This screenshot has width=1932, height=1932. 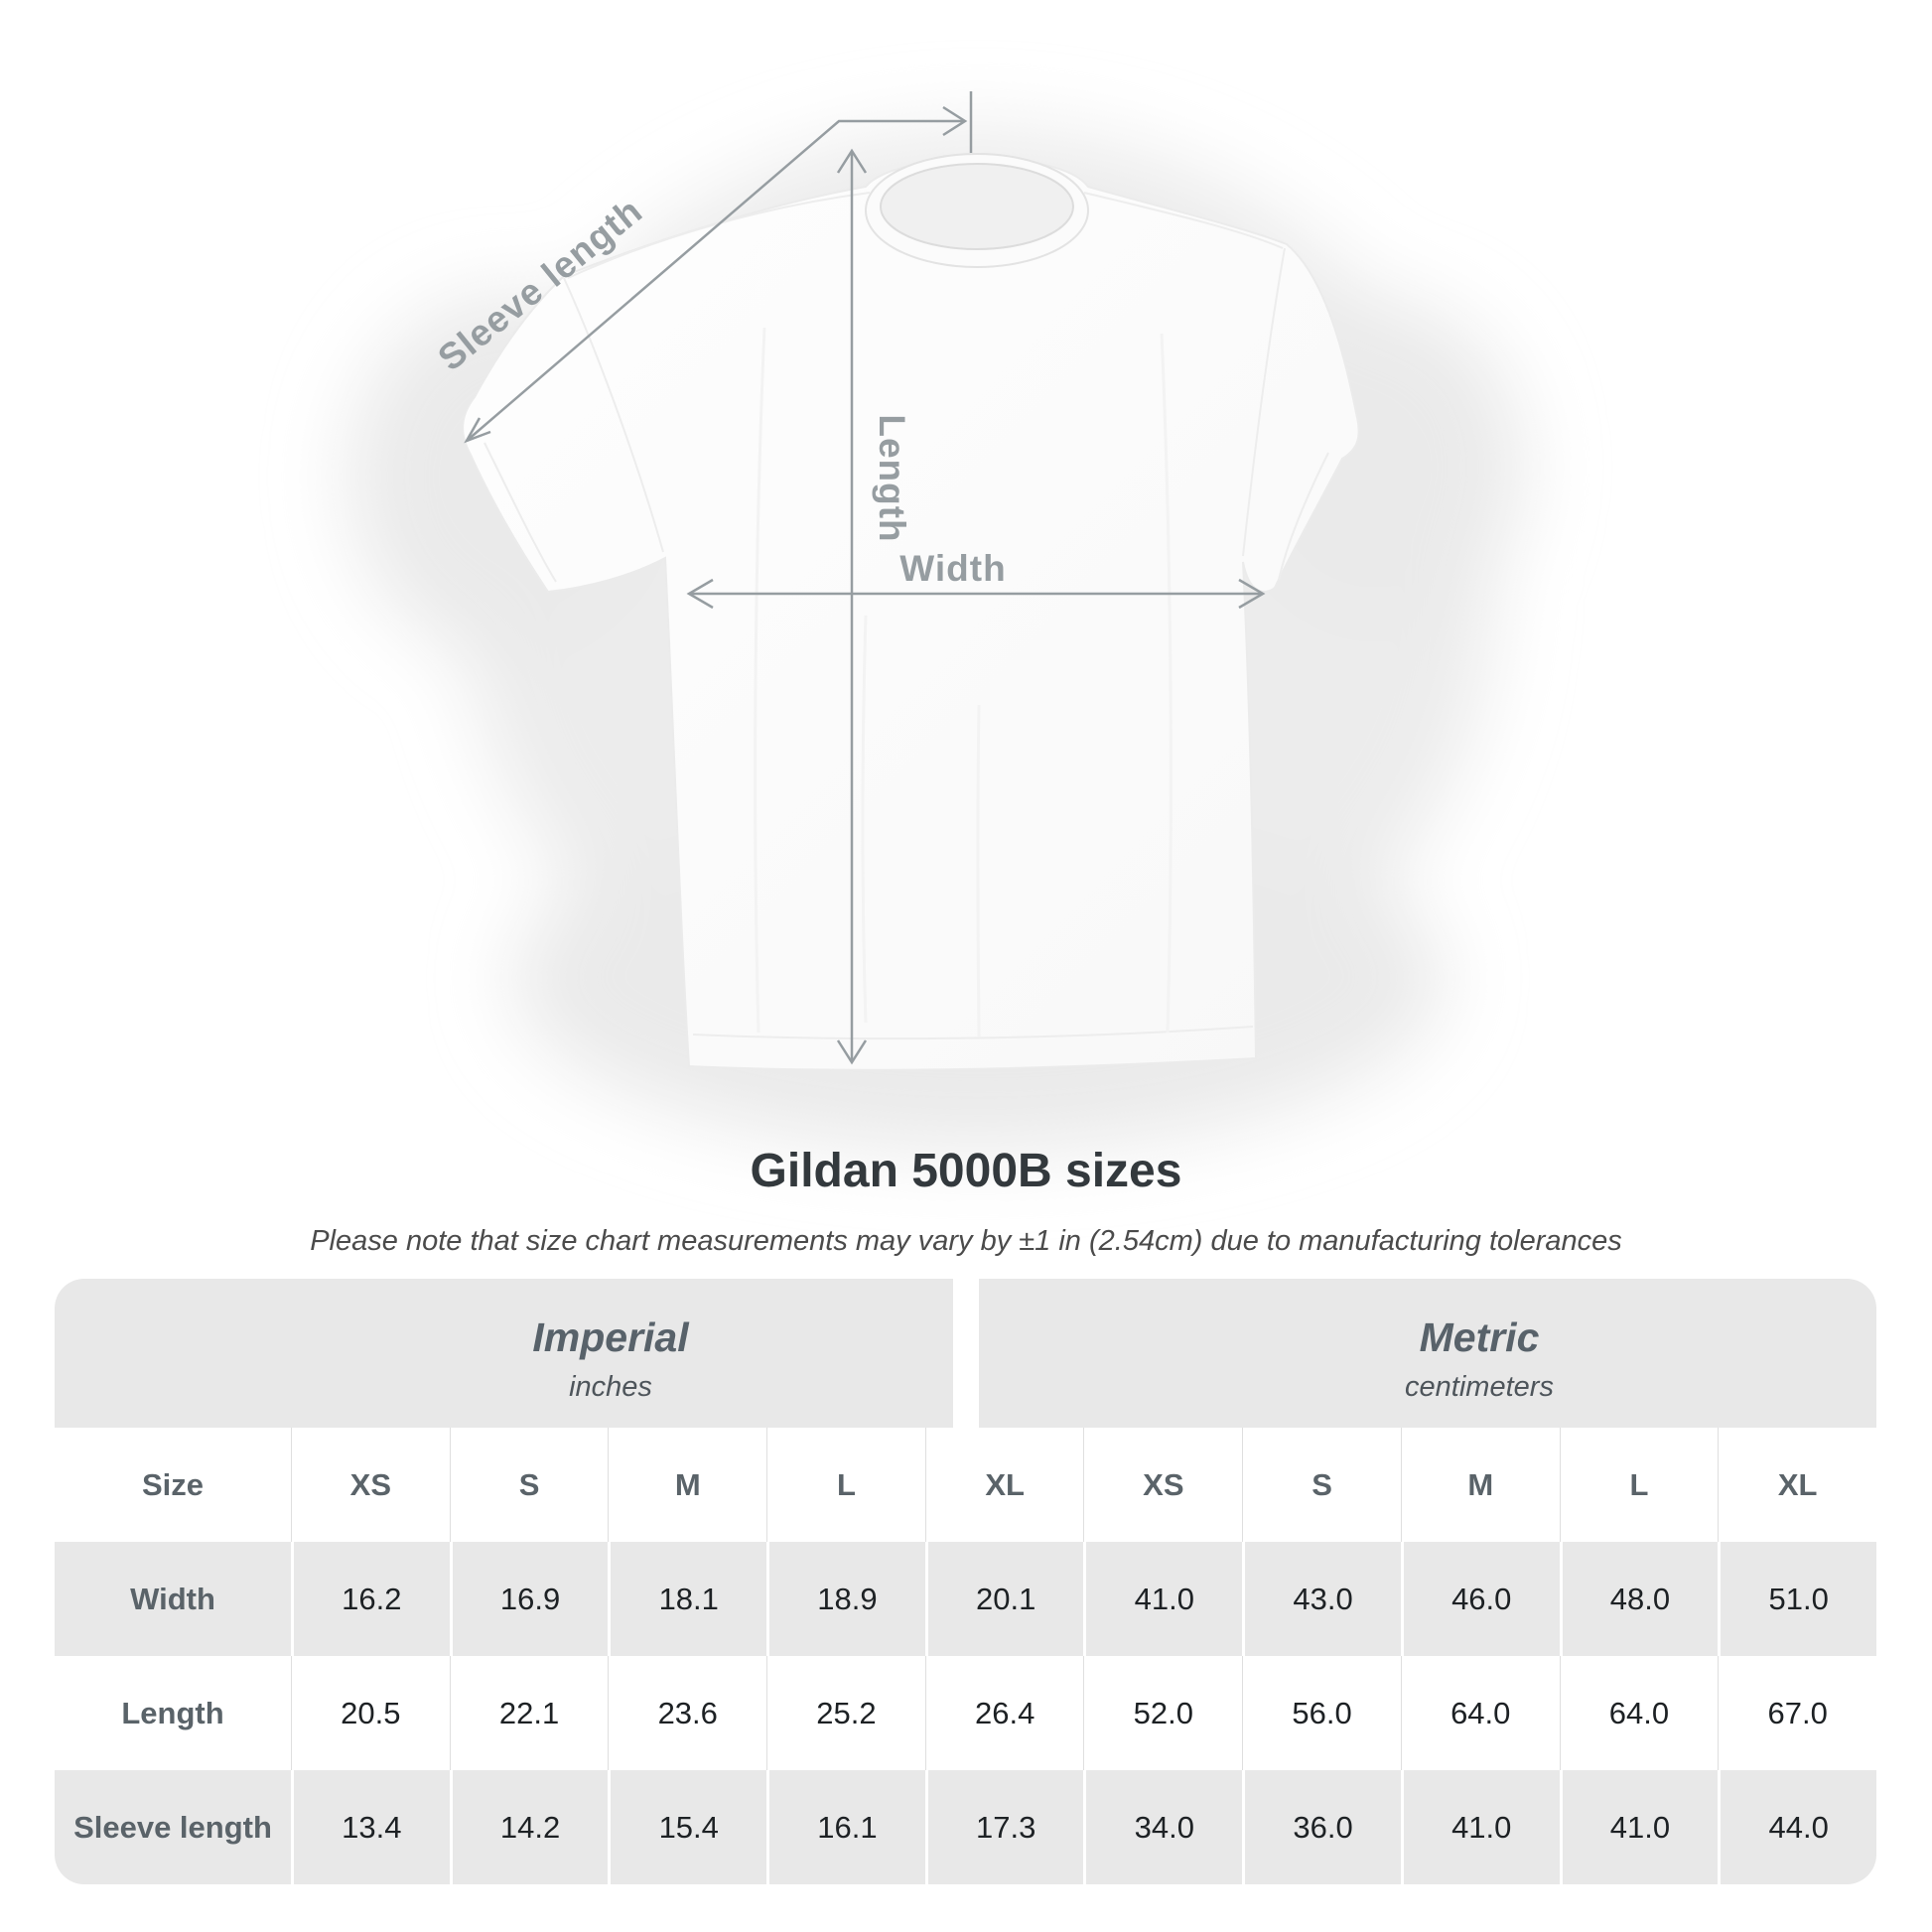 I want to click on sleeve-length-arrowhead, so click(x=478, y=430).